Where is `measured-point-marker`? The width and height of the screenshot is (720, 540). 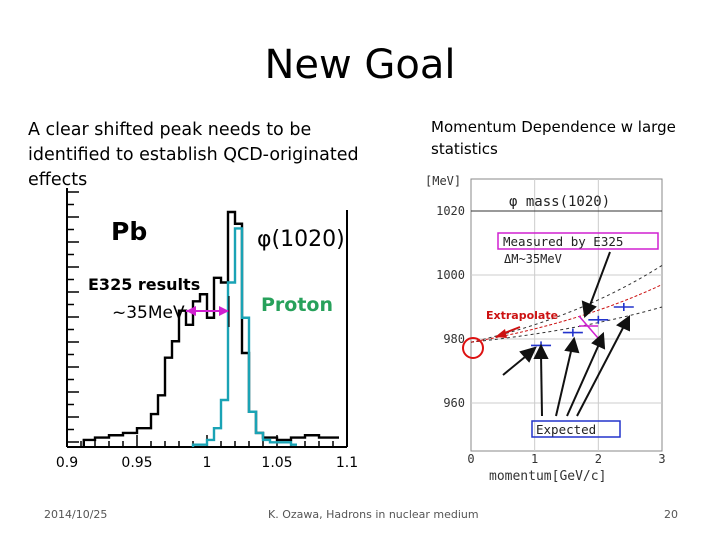 measured-point-marker is located at coordinates (588, 327).